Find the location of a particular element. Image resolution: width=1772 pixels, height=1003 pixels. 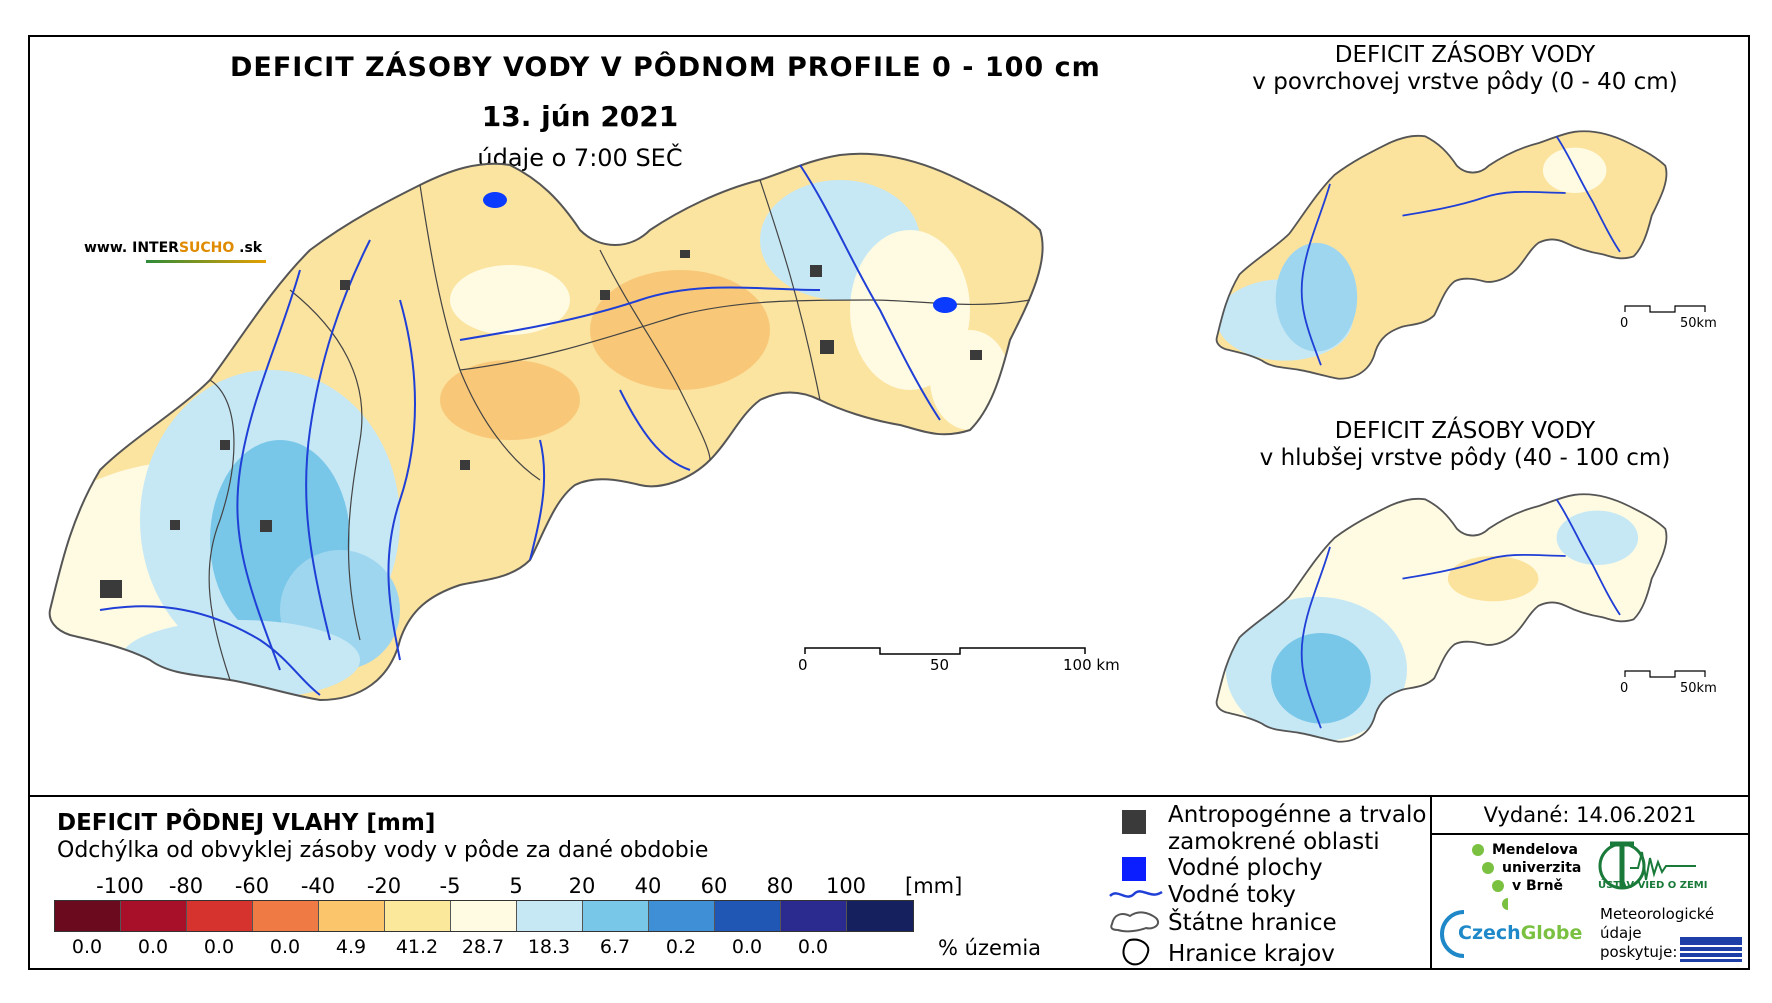

legend-unit: [mm] is located at coordinates (934, 886).